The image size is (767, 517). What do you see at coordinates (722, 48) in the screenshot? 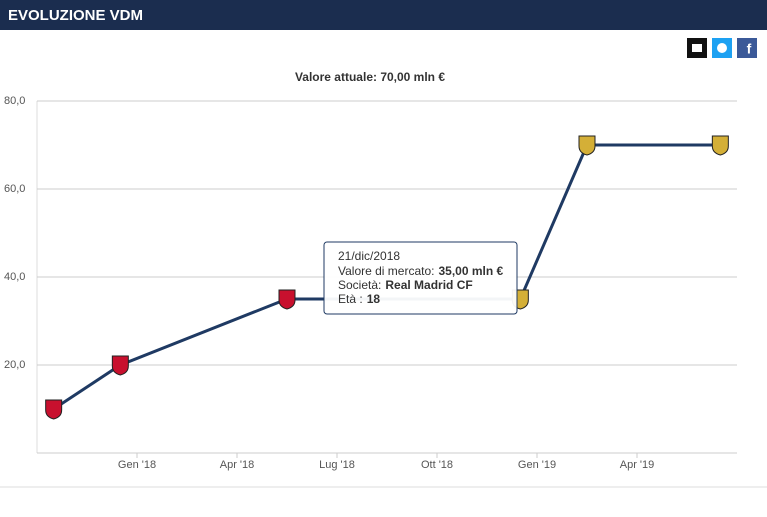
I see `share-icons: f` at bounding box center [722, 48].